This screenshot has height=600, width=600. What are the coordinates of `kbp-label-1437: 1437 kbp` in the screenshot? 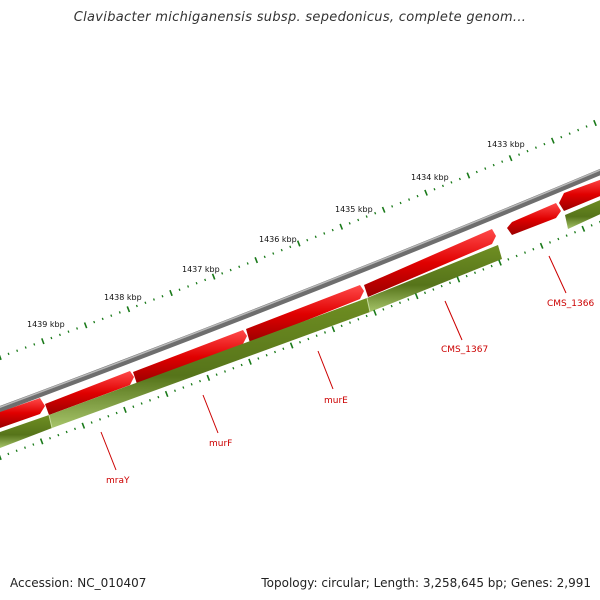 It's located at (201, 269).